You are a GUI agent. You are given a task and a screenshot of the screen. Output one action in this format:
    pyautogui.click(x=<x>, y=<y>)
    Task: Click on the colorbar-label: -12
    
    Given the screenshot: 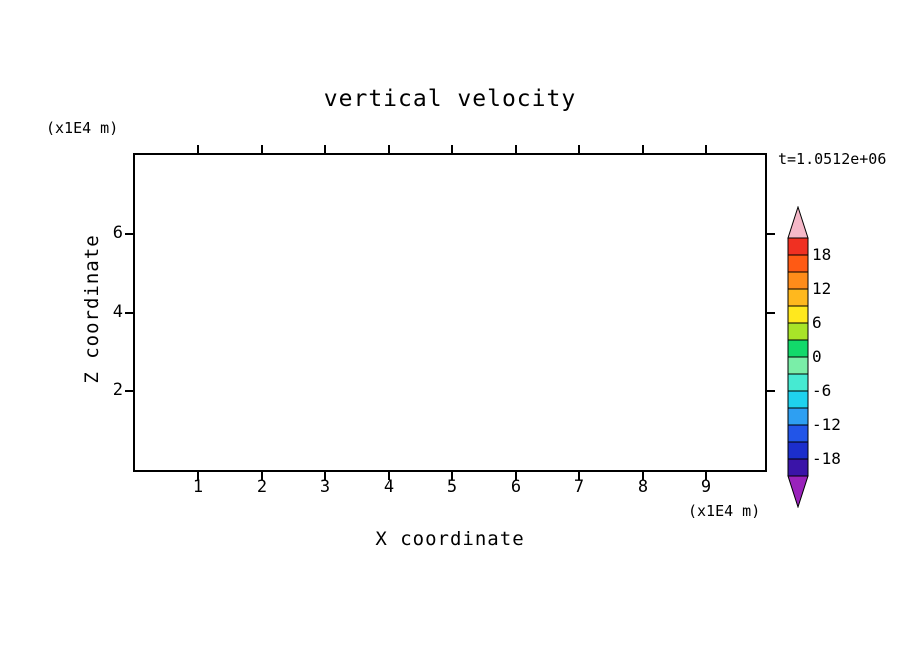 What is the action you would take?
    pyautogui.click(x=826, y=424)
    